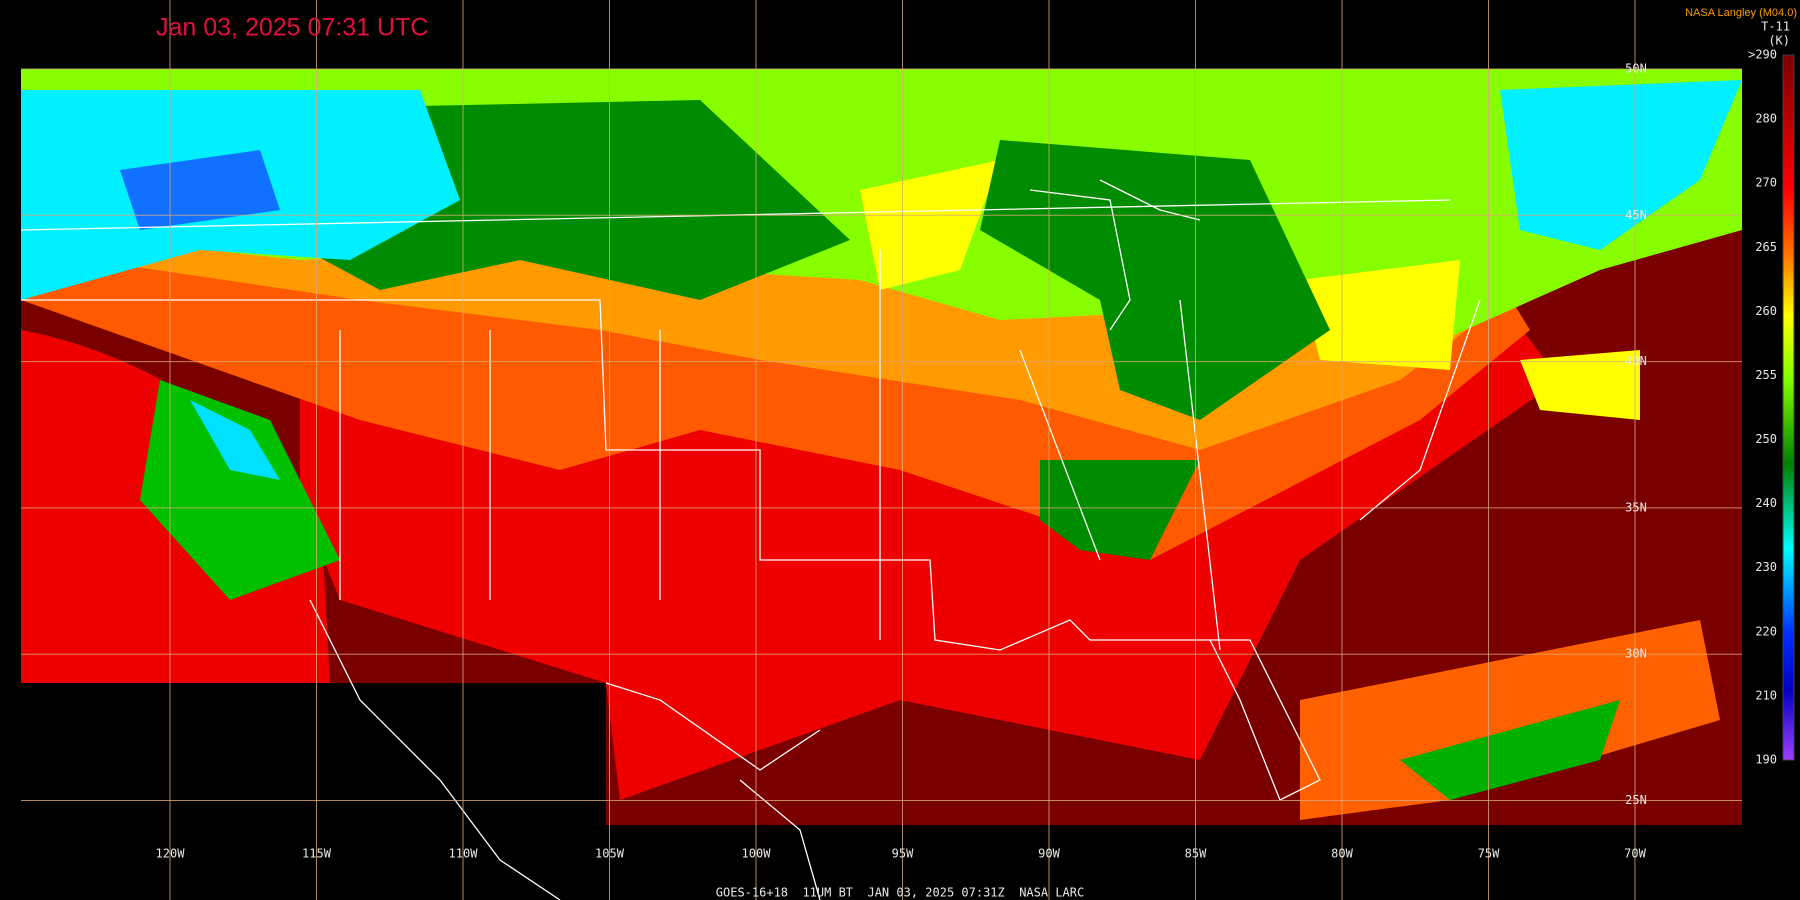 Image resolution: width=1800 pixels, height=900 pixels. What do you see at coordinates (1196, 854) in the screenshot?
I see `longitude-label: 85W` at bounding box center [1196, 854].